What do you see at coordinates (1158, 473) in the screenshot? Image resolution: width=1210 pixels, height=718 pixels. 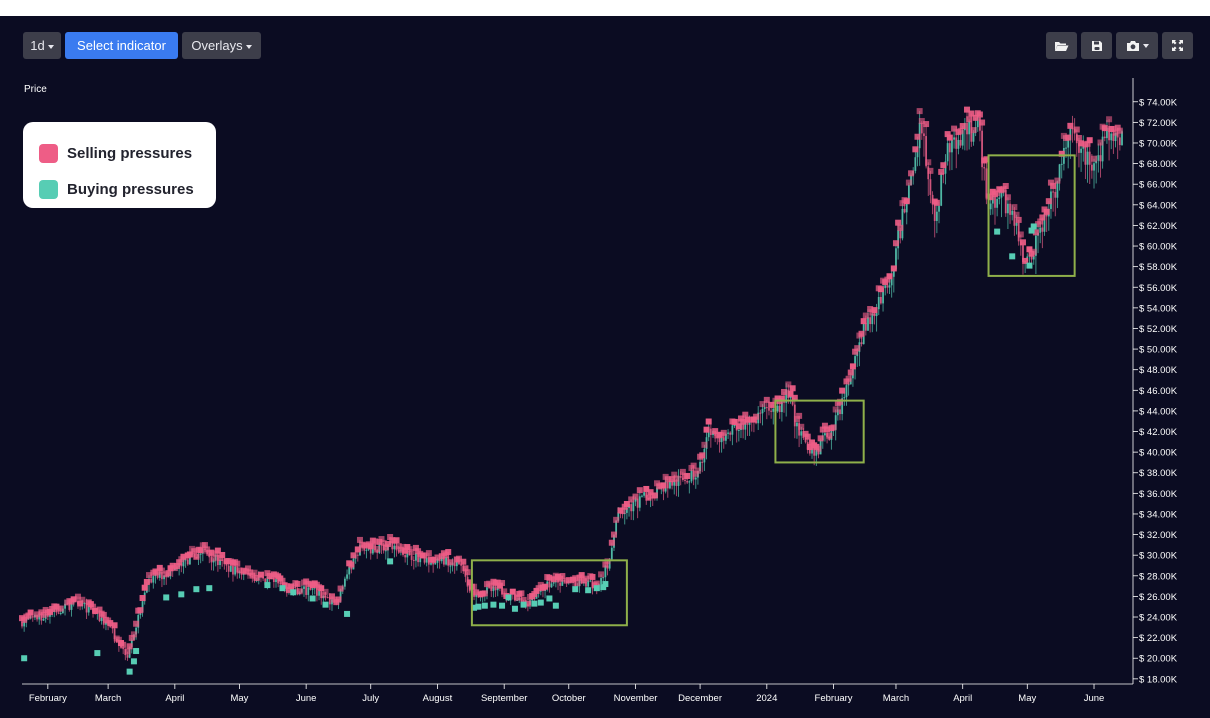 I see `y-tick-label: $ 38.00K` at bounding box center [1158, 473].